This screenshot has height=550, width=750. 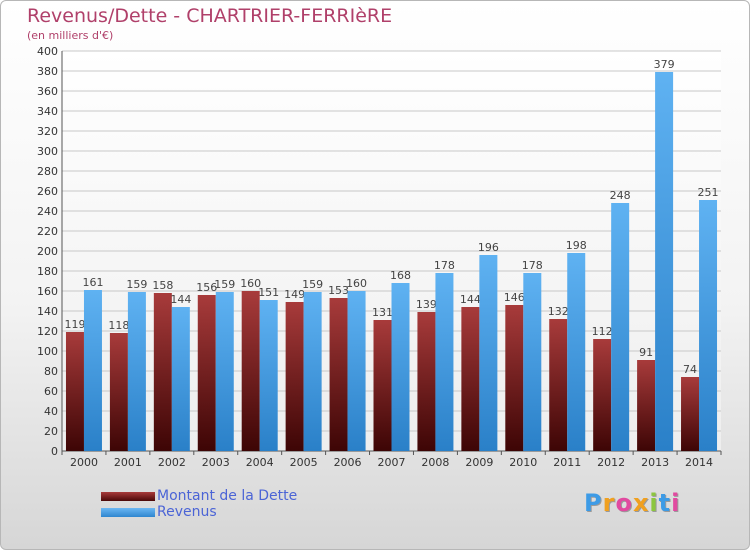 What do you see at coordinates (47, 131) in the screenshot?
I see `y-tick-label: 320` at bounding box center [47, 131].